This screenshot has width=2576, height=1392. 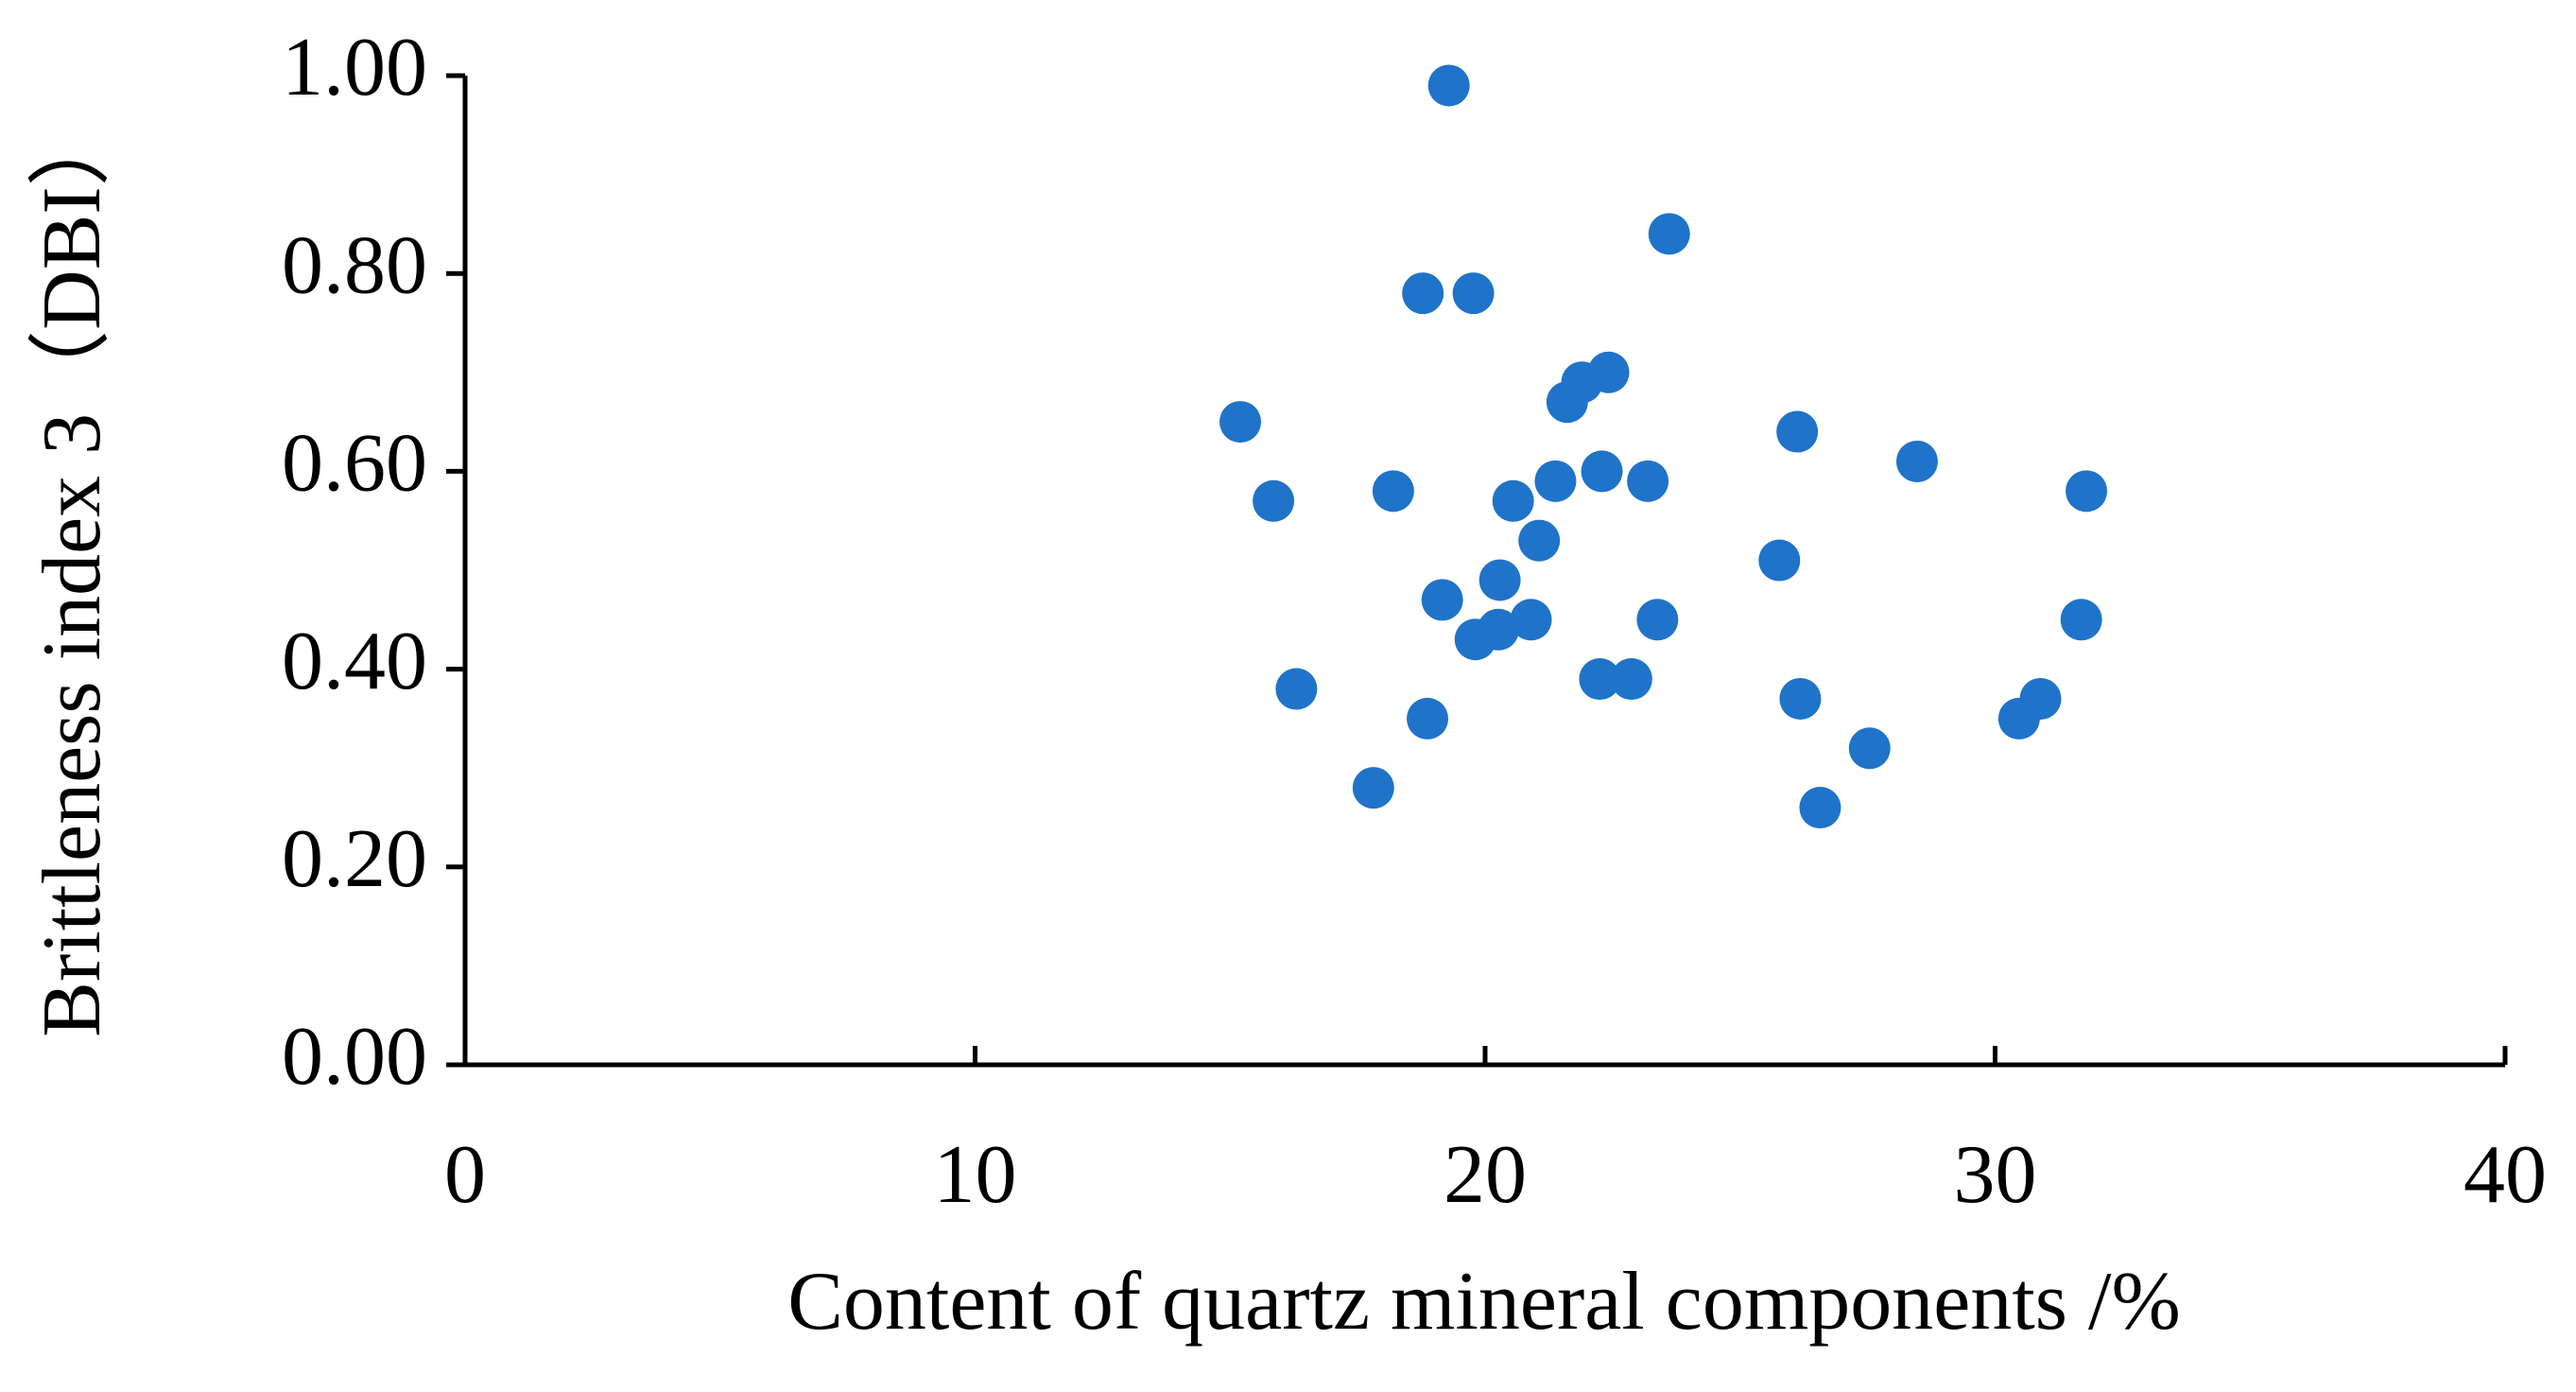 What do you see at coordinates (354, 1057) in the screenshot?
I see `y-tick-label: 0.00` at bounding box center [354, 1057].